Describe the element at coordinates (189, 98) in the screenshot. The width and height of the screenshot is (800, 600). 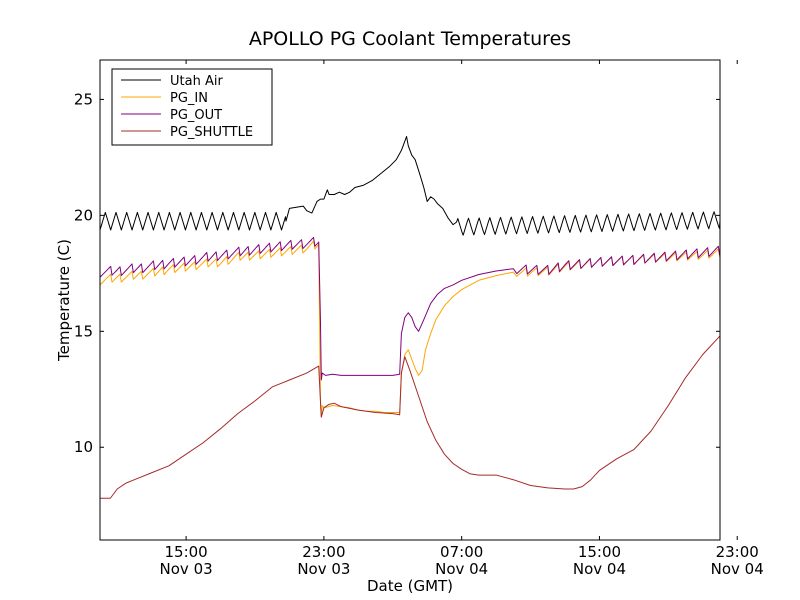
I see `legend-label-pg-in: PG_IN` at that location.